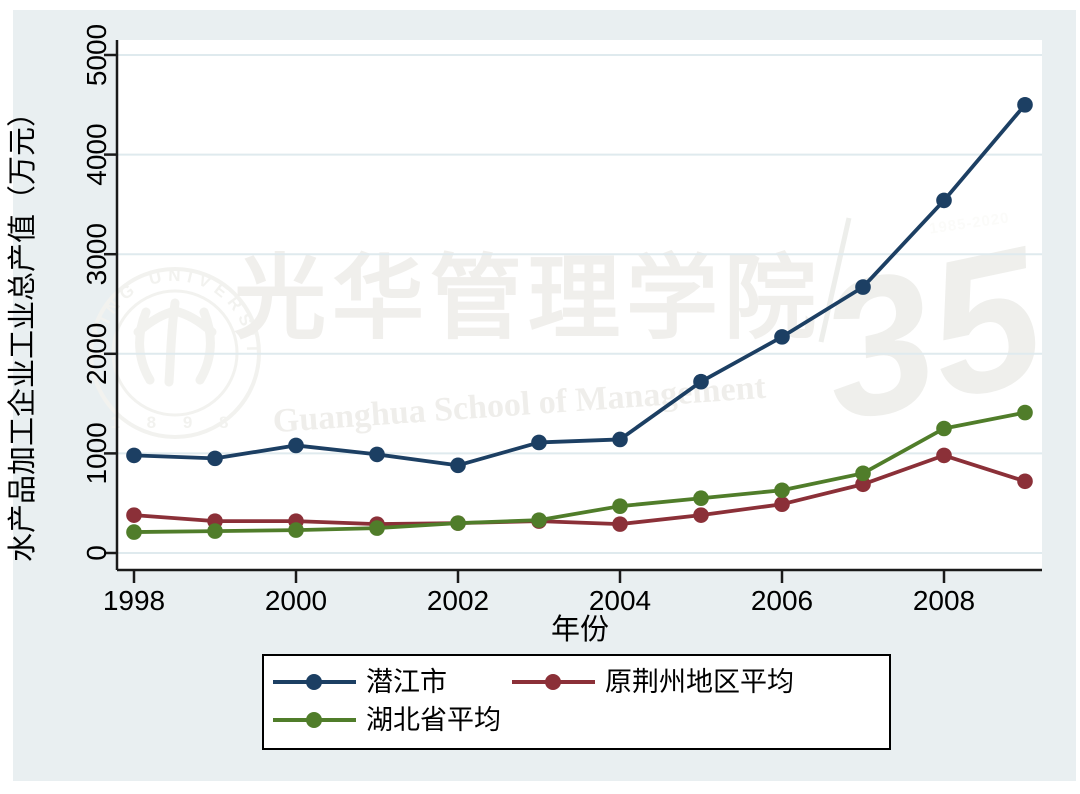  Describe the element at coordinates (406, 682) in the screenshot. I see `legend-label-0: 潜江市` at that location.